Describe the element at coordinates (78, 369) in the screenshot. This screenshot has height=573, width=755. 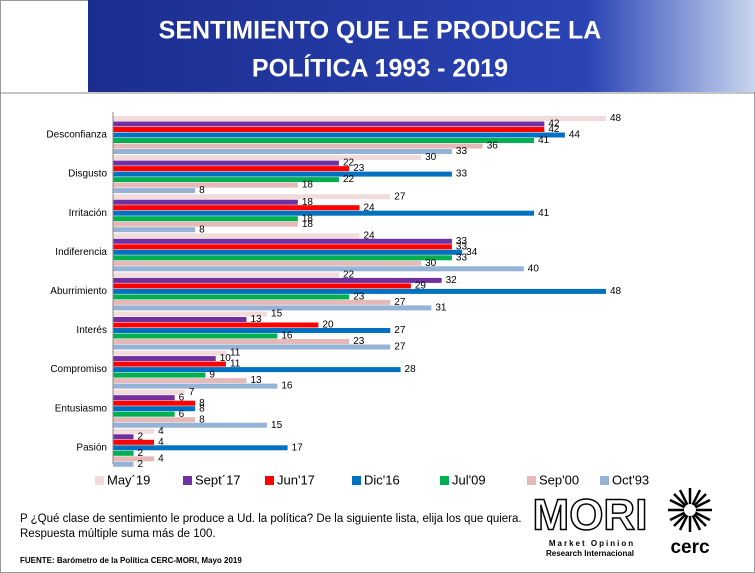
I see `category-label: Compromiso` at that location.